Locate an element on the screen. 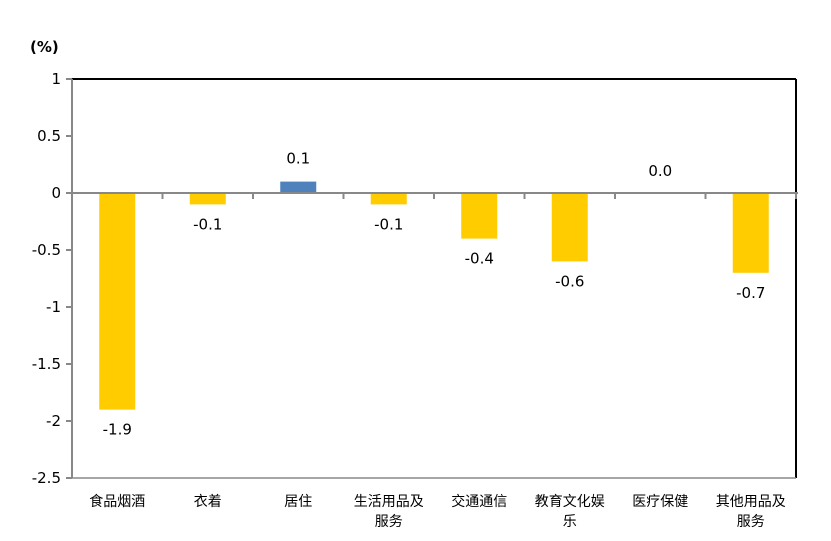 The image size is (831, 541). x-category-label: 居住 is located at coordinates (298, 502).